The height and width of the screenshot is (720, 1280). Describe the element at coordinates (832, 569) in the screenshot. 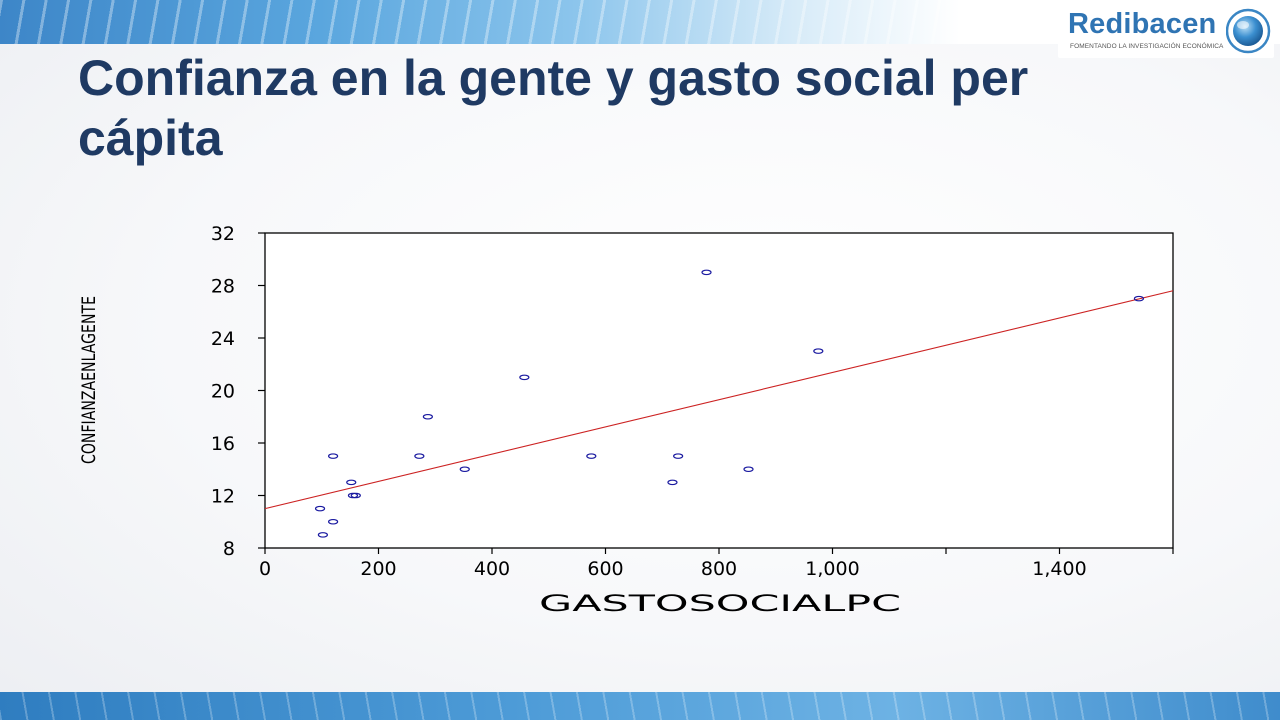

I see `x-tick-label: 1,000` at that location.